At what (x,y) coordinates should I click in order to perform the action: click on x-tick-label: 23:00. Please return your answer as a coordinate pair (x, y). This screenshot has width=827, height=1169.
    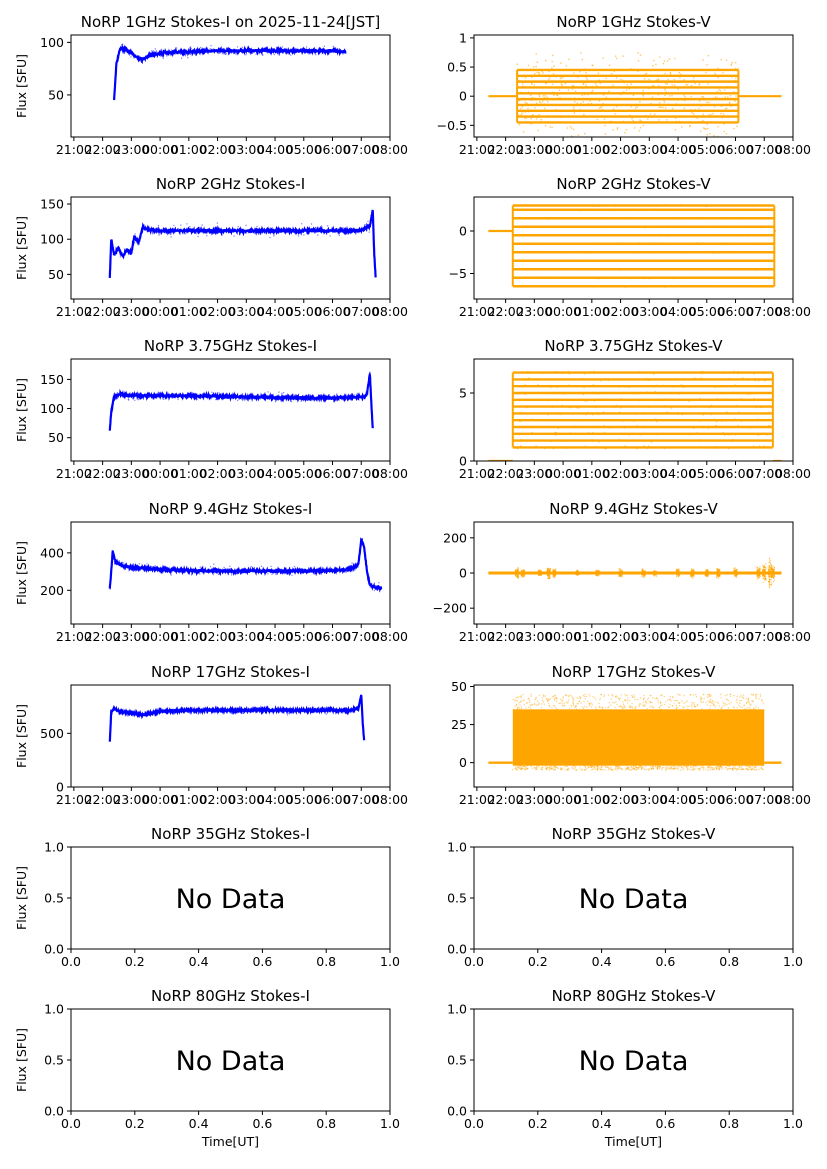
    Looking at the image, I should click on (534, 149).